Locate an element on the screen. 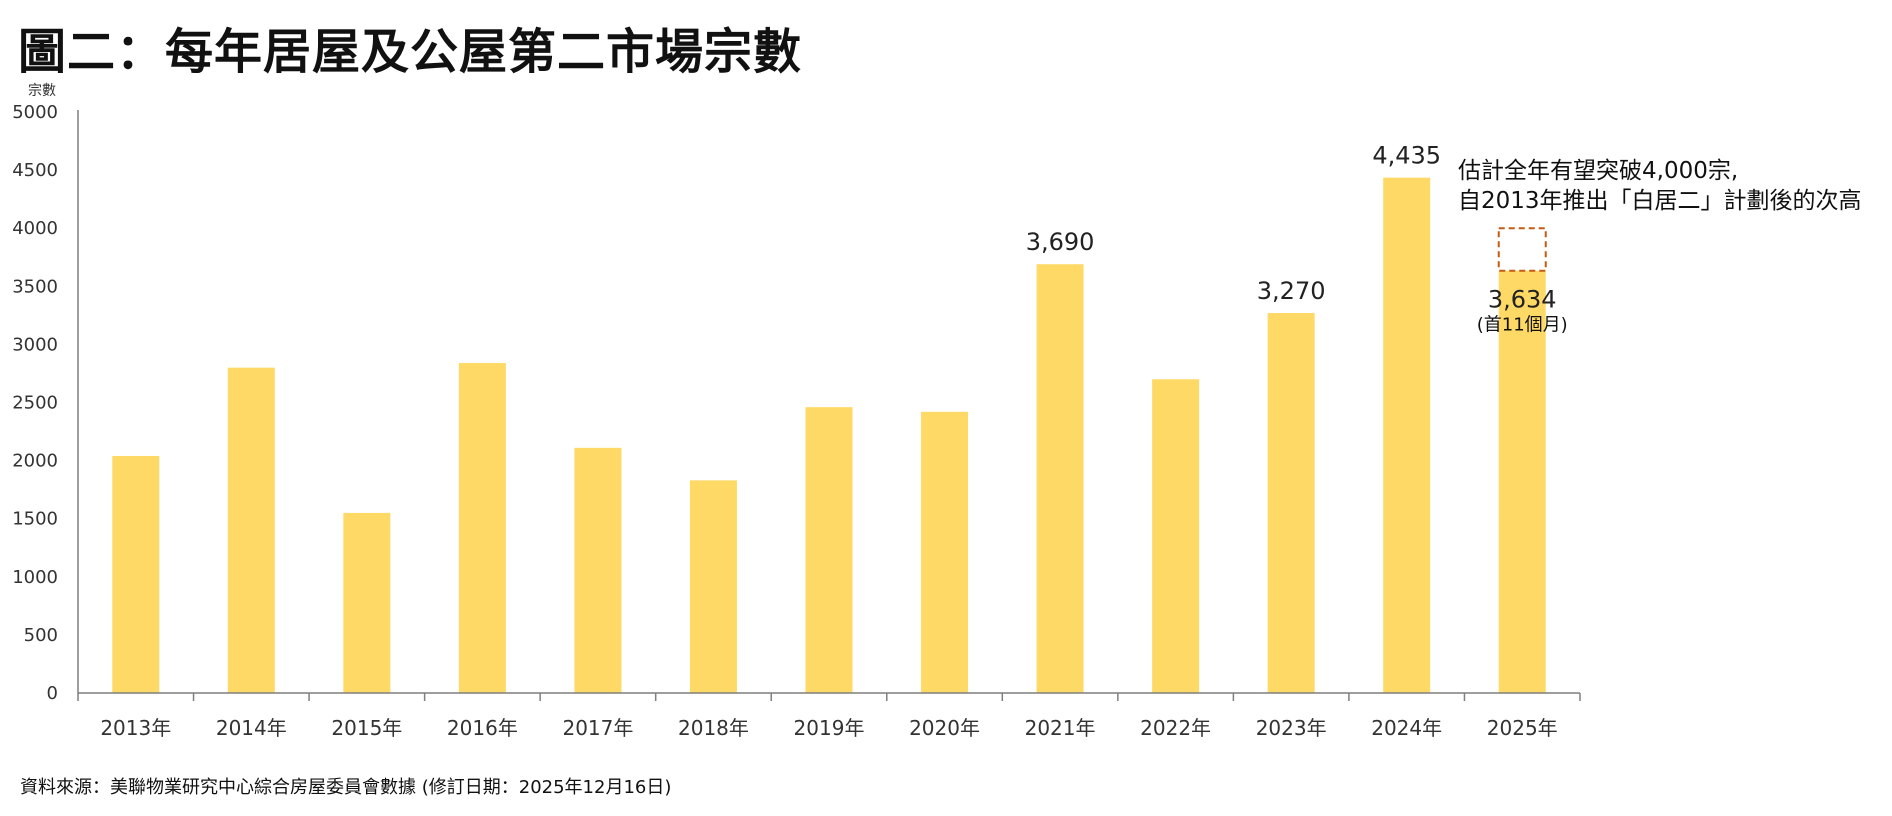 The height and width of the screenshot is (816, 1892). data-label: 3,270 is located at coordinates (1291, 291).